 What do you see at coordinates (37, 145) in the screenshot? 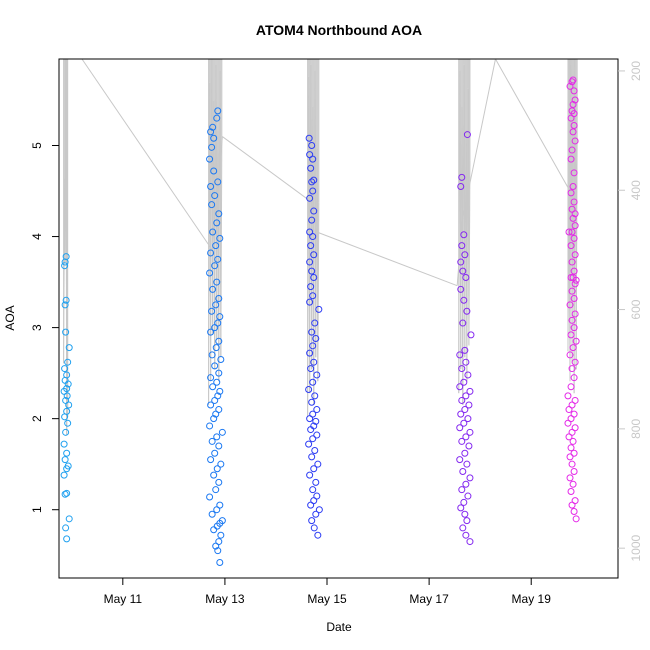
I see `y-tick-label: 5` at bounding box center [37, 145].